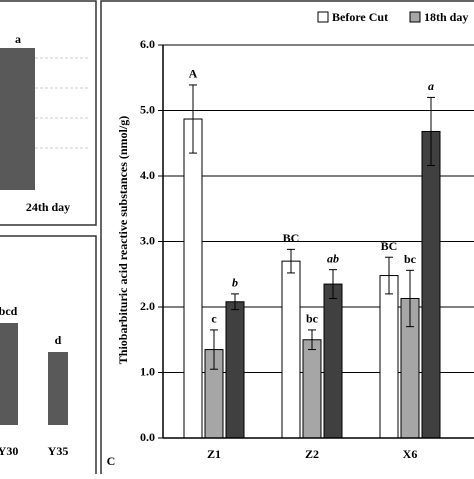 The height and width of the screenshot is (479, 474). What do you see at coordinates (58, 340) in the screenshot?
I see `bar-letter: d` at bounding box center [58, 340].